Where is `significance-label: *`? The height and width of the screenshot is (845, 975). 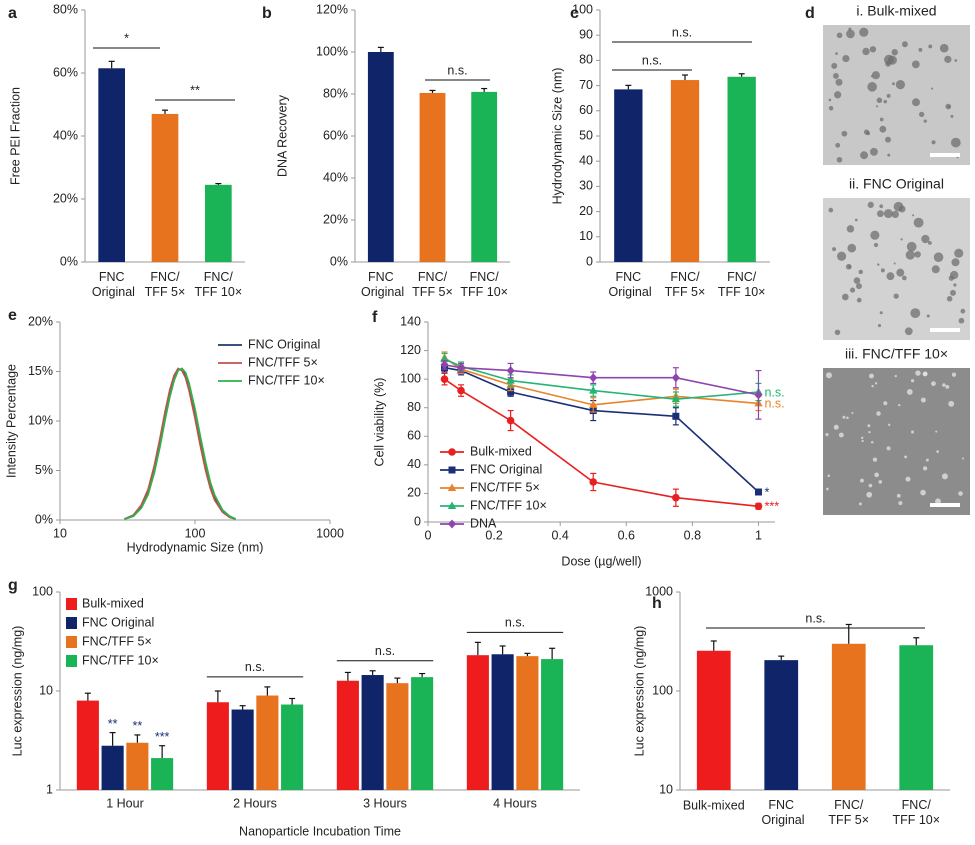 significance-label: * is located at coordinates (766, 492).